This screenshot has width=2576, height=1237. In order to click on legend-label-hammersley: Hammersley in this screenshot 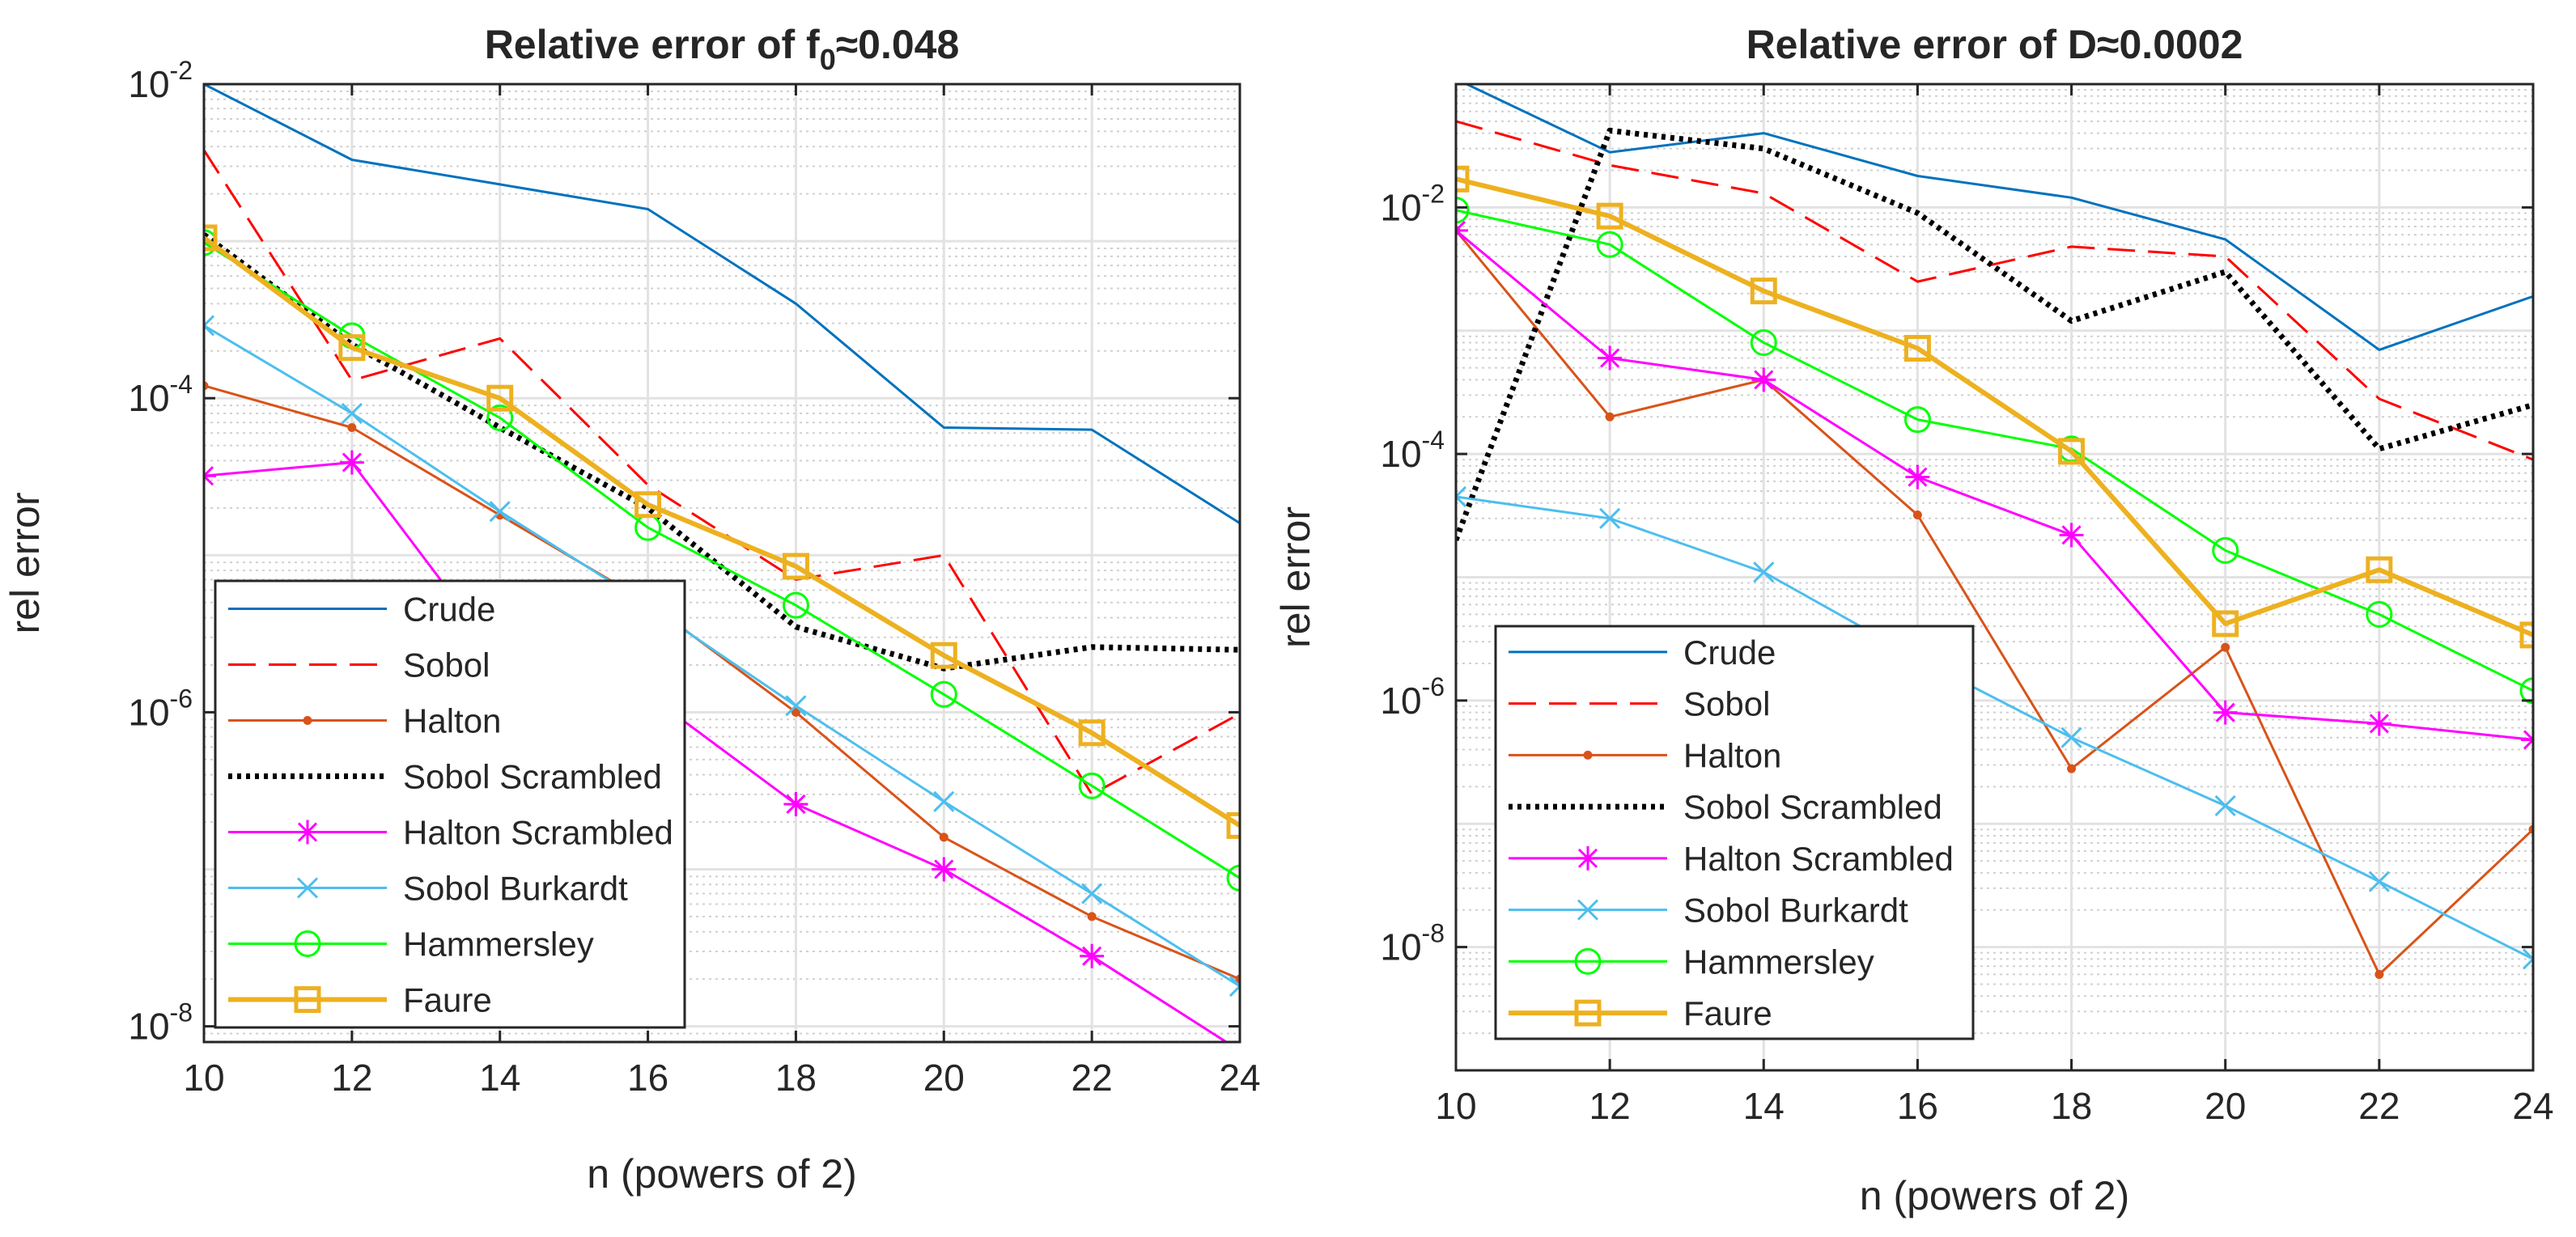, I will do `click(1778, 962)`.